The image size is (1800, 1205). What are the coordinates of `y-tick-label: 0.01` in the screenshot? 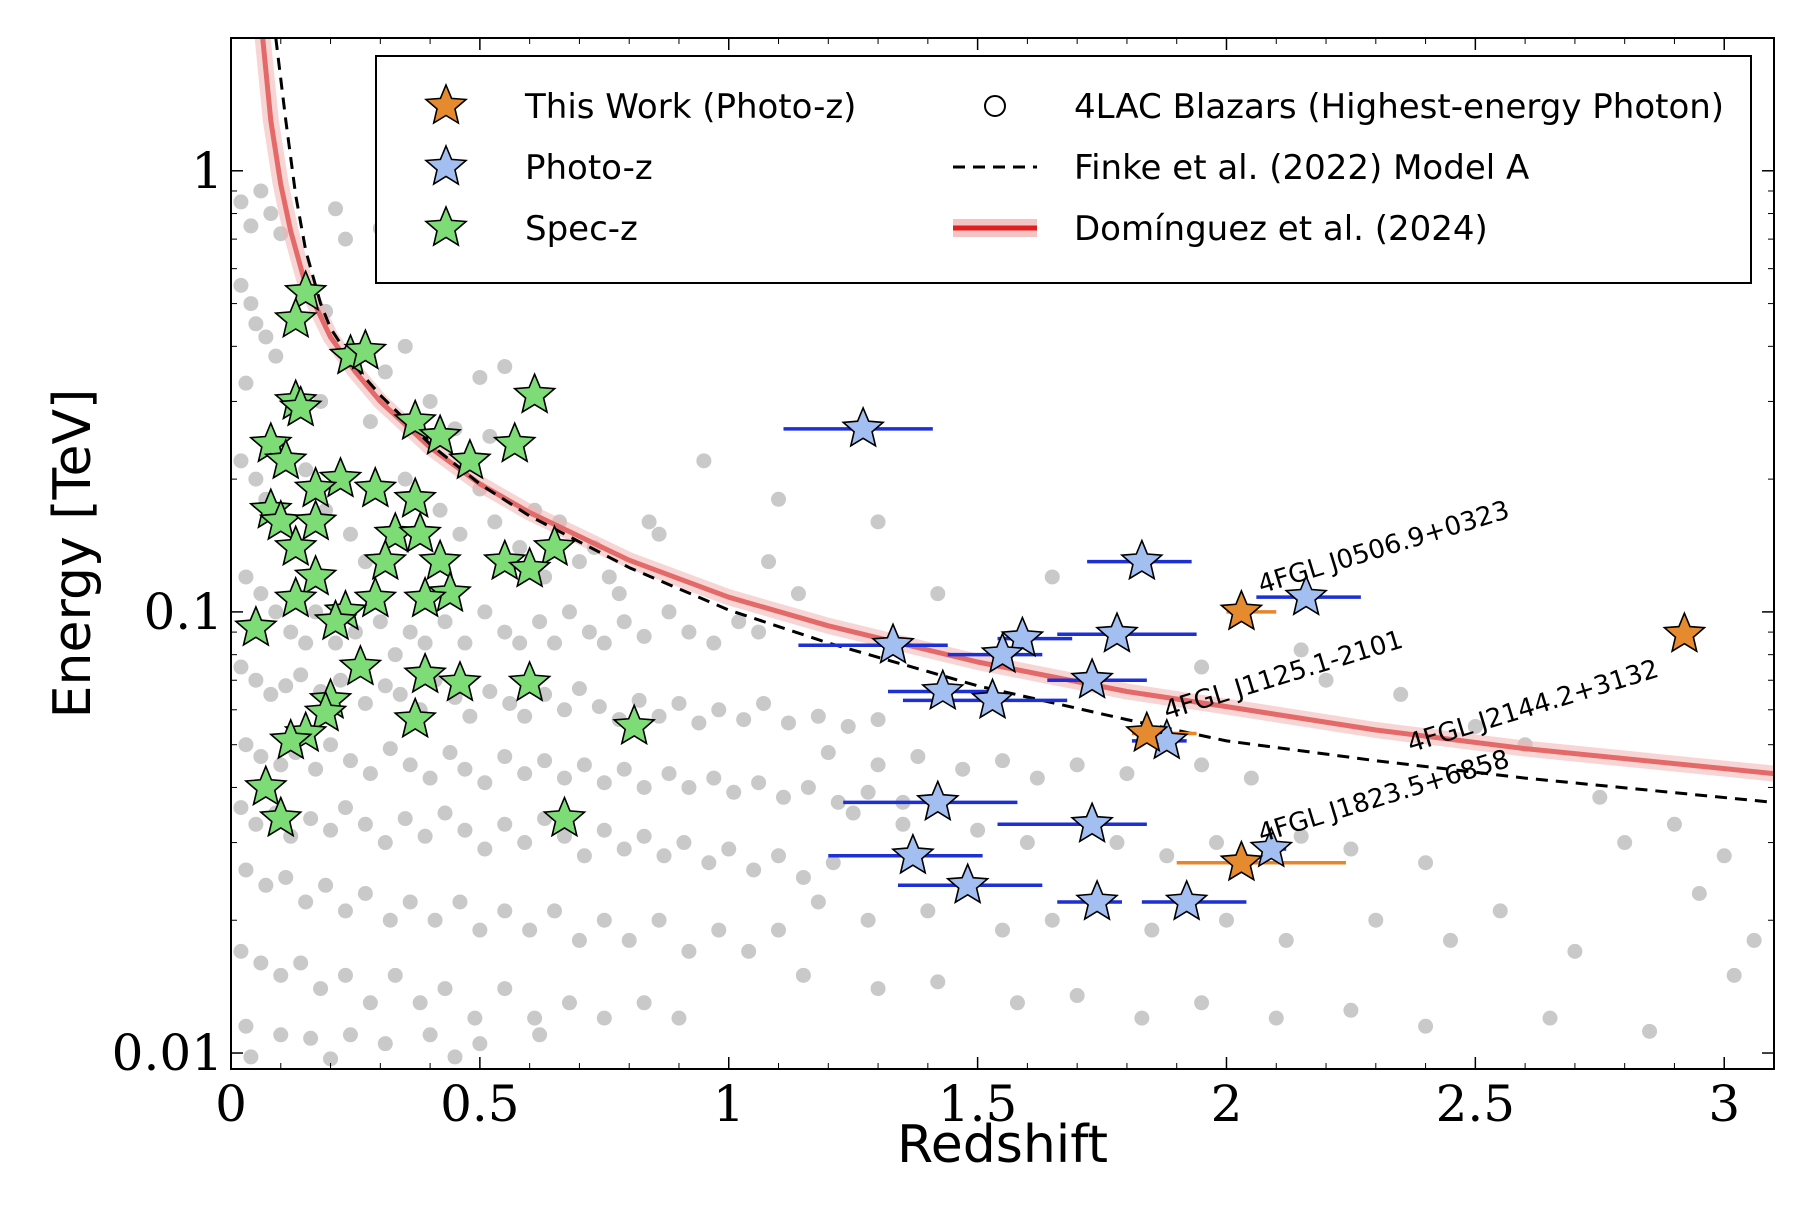 It's located at (167, 1053).